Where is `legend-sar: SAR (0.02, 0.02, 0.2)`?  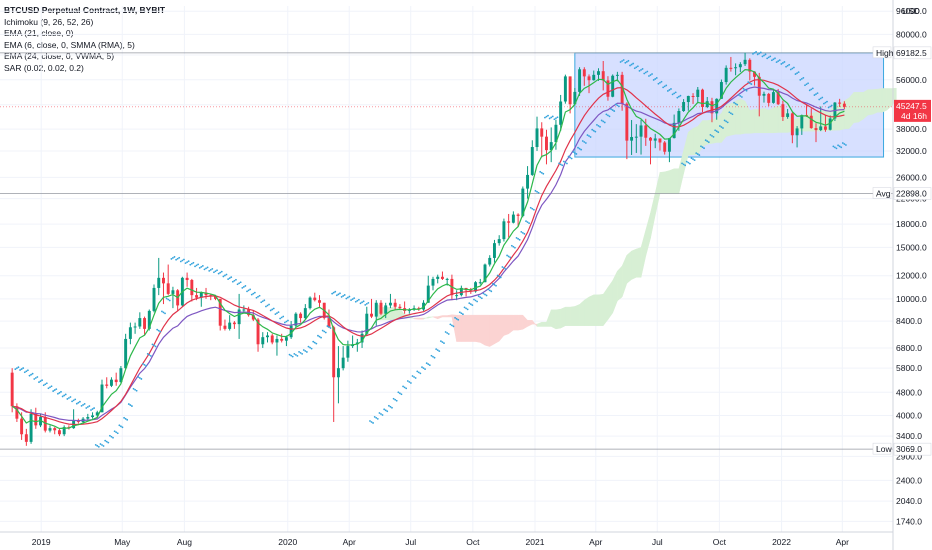
legend-sar: SAR (0.02, 0.02, 0.2) is located at coordinates (44, 67).